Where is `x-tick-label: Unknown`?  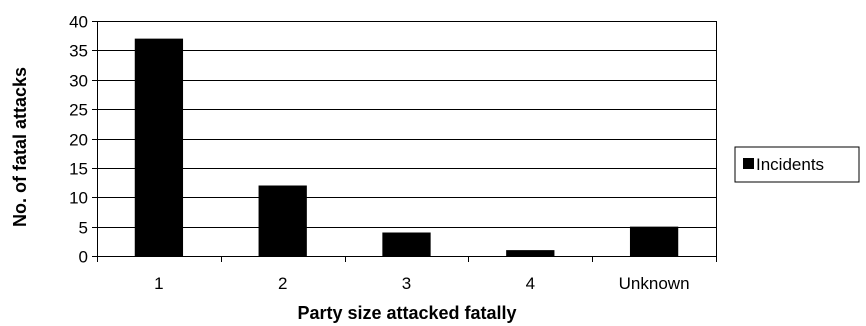
x-tick-label: Unknown is located at coordinates (654, 283).